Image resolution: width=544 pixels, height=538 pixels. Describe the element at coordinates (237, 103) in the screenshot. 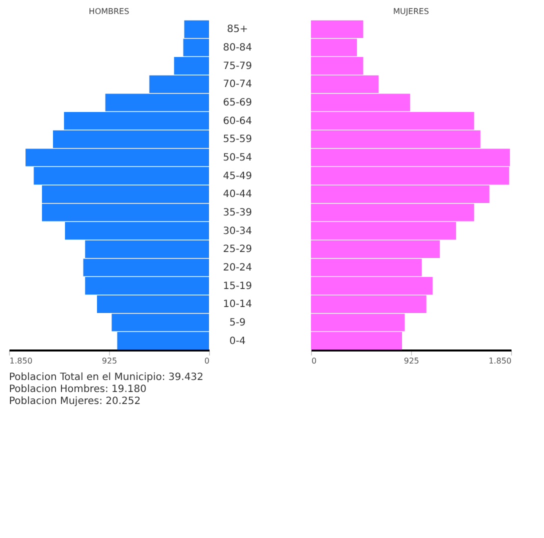

I see `y-tick-label: 65-69` at that location.